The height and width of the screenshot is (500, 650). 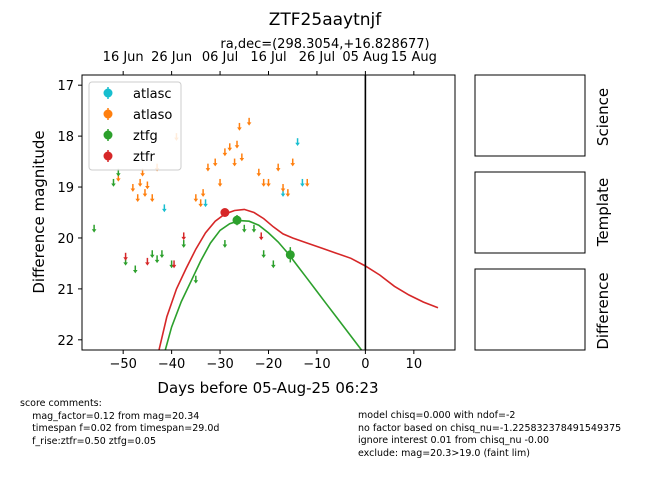 I want to click on legend-label: ztfg, so click(x=145, y=136).